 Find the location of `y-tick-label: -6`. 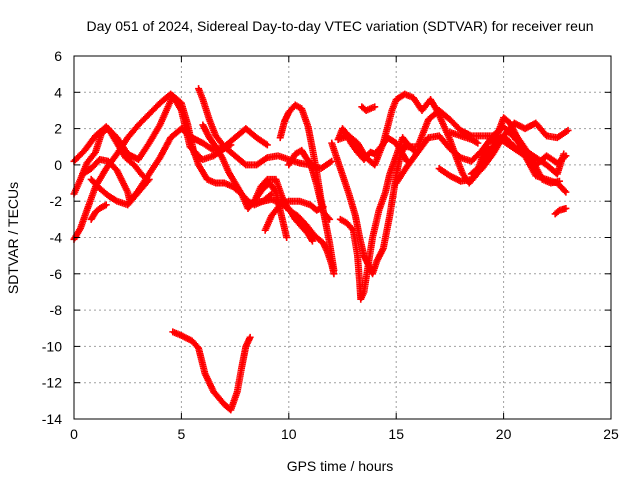

y-tick-label: -6 is located at coordinates (56, 274).